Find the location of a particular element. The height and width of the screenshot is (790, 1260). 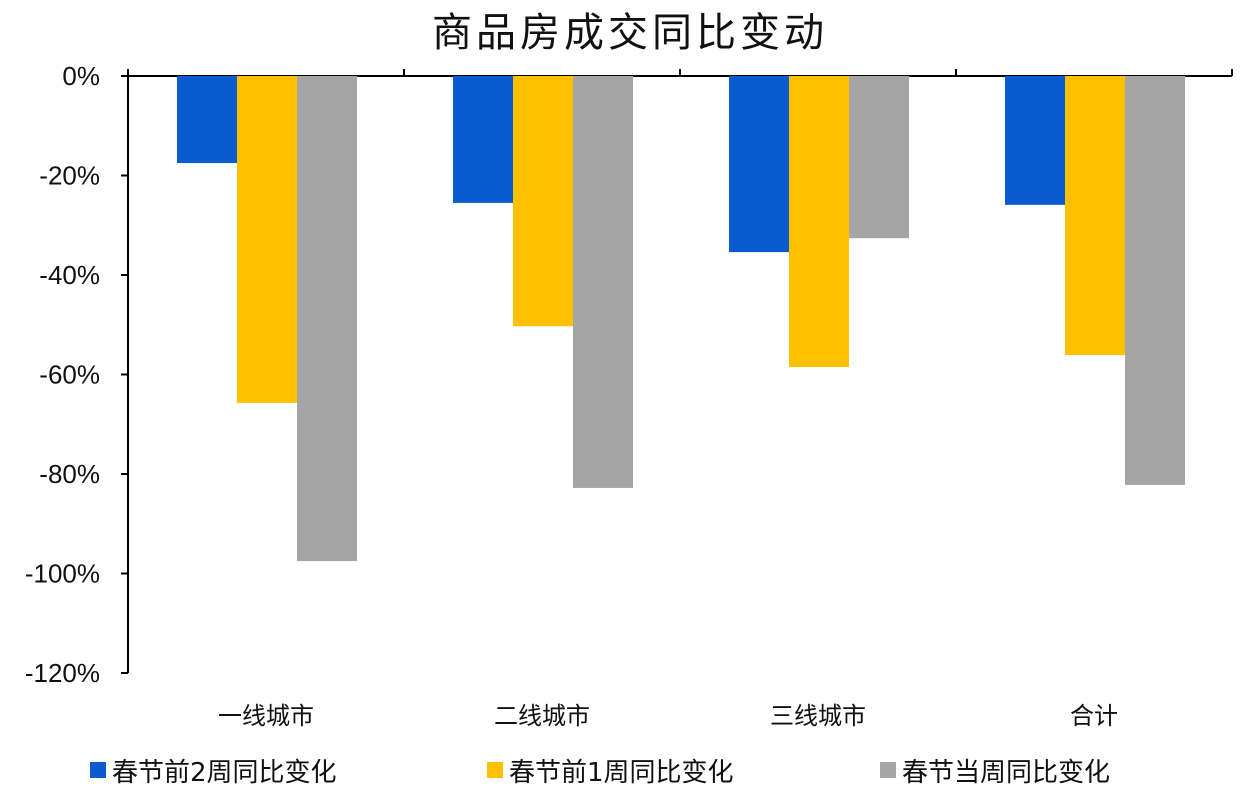

x-category-label: 二线城市 is located at coordinates (542, 716).